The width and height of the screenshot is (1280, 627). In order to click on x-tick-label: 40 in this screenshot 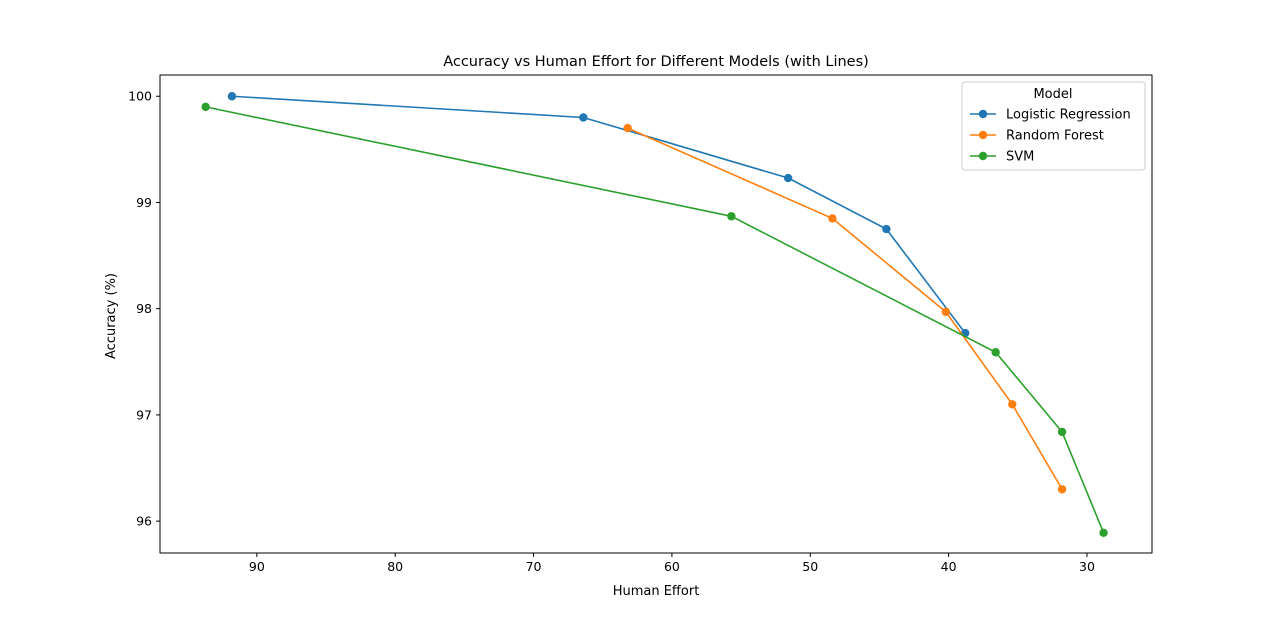, I will do `click(949, 566)`.